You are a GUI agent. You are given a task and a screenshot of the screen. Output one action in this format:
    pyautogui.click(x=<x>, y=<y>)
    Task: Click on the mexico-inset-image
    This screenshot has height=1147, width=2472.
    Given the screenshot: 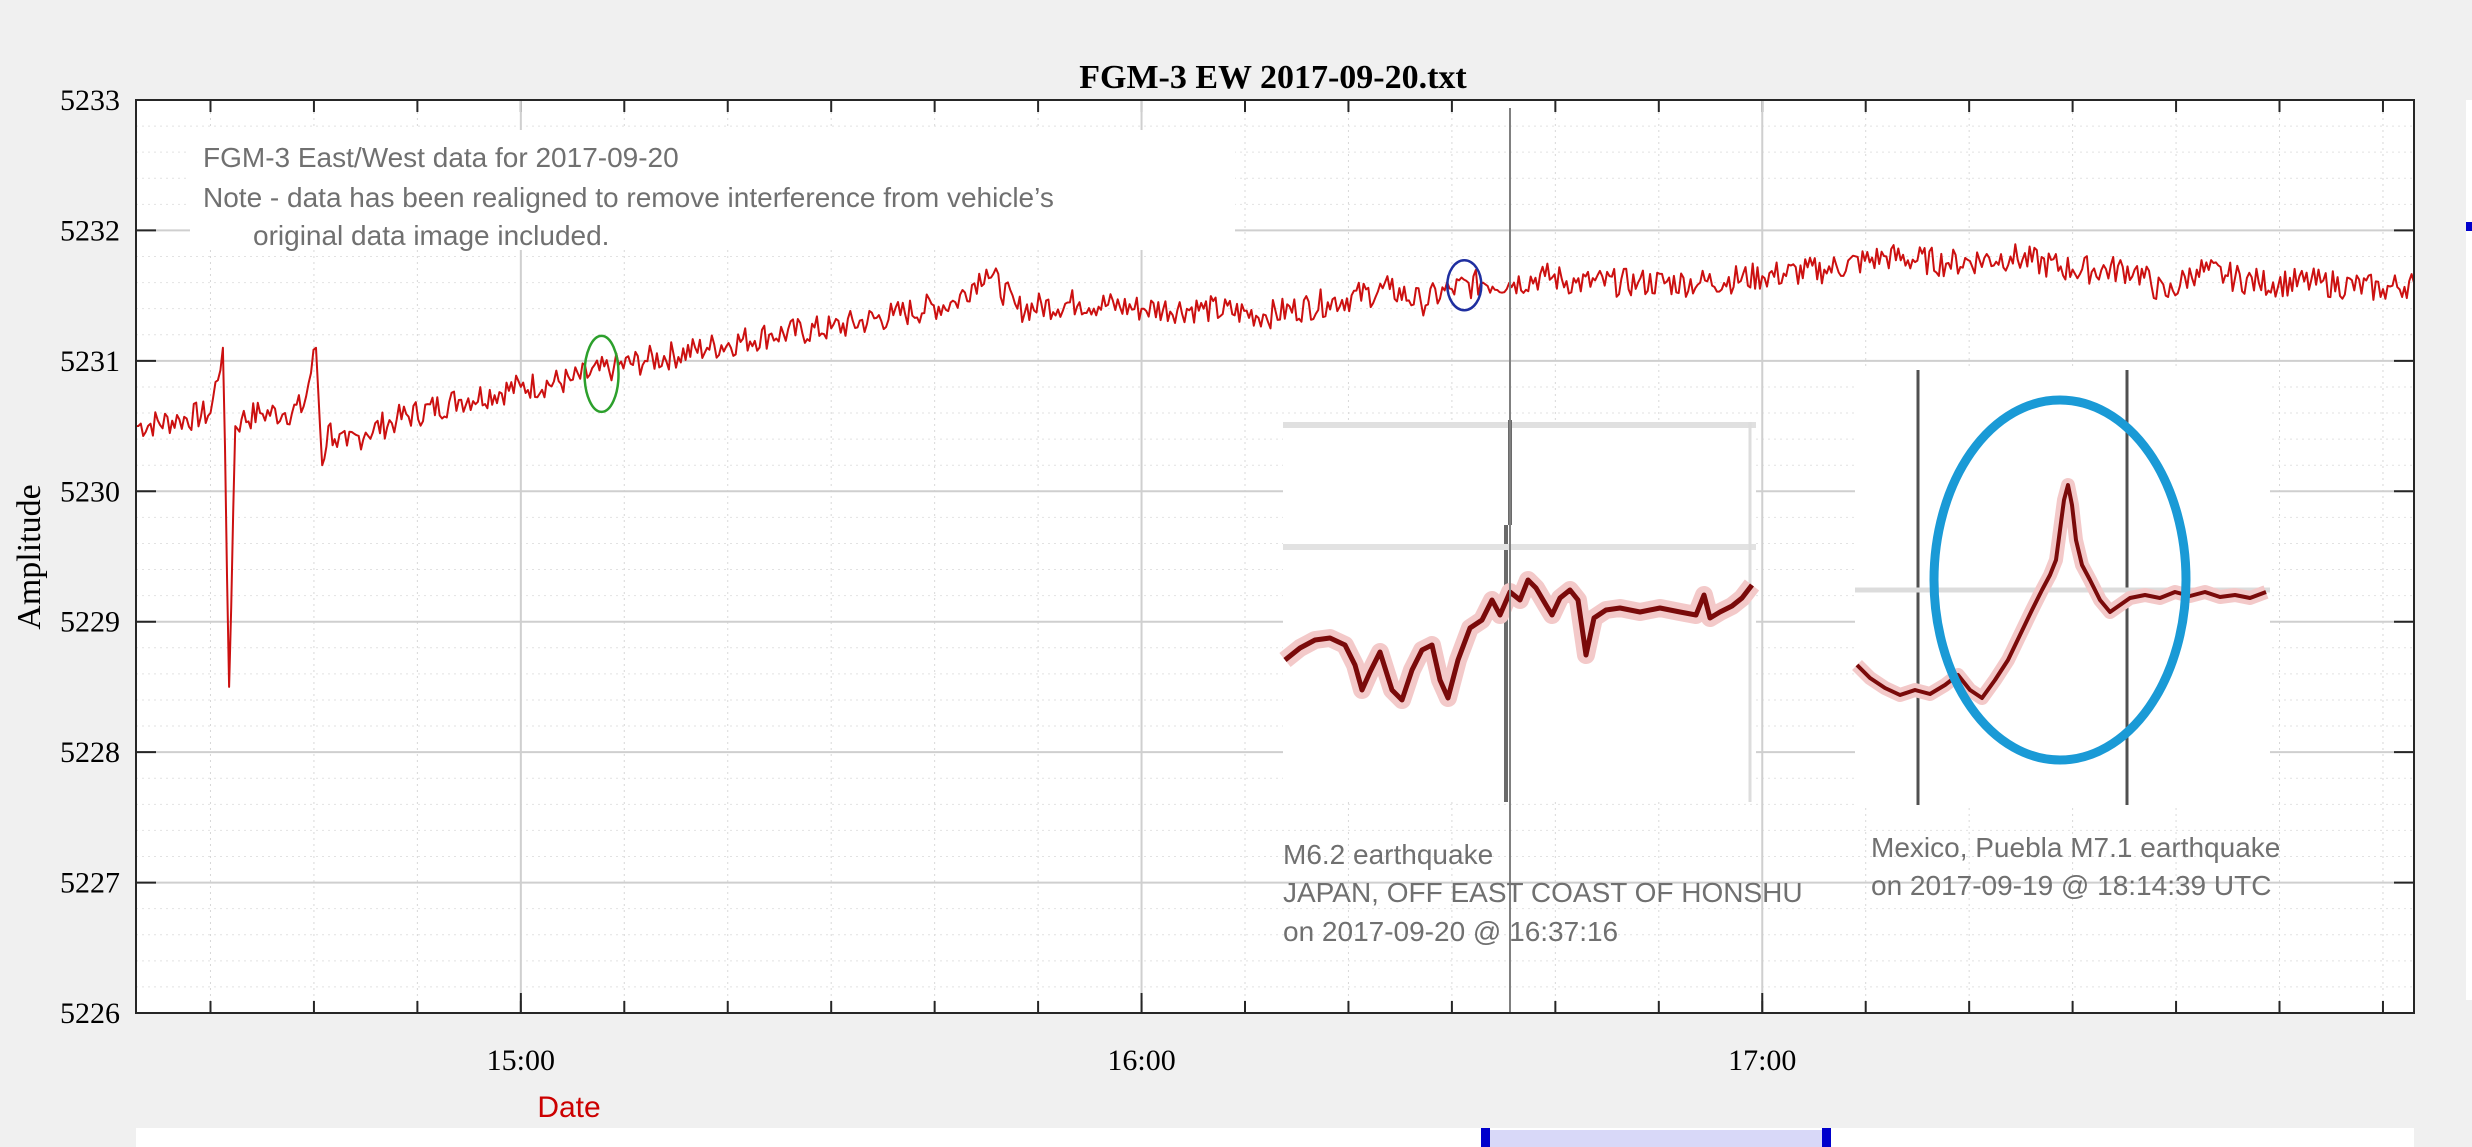 What is the action you would take?
    pyautogui.click(x=2061, y=587)
    